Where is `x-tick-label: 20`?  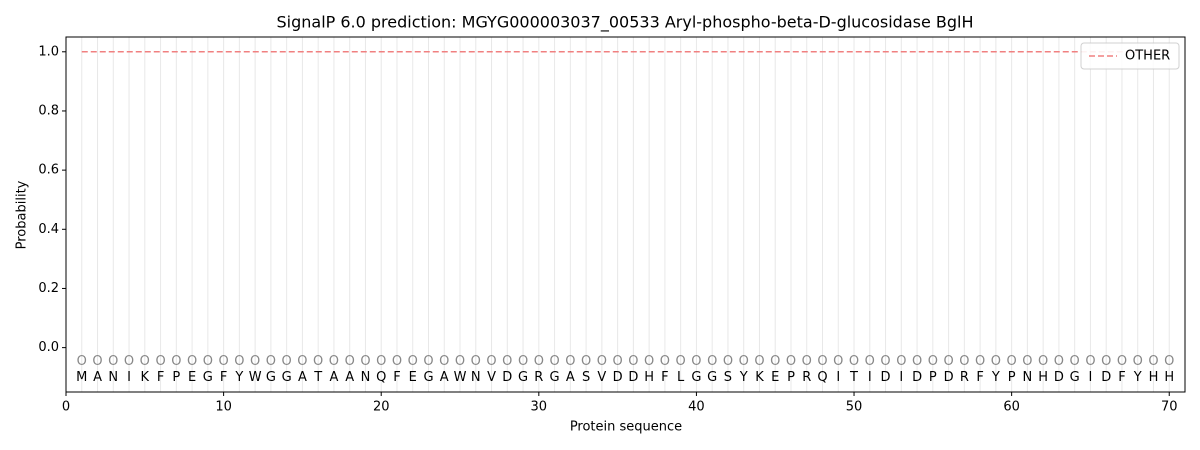
x-tick-label: 20 is located at coordinates (381, 407).